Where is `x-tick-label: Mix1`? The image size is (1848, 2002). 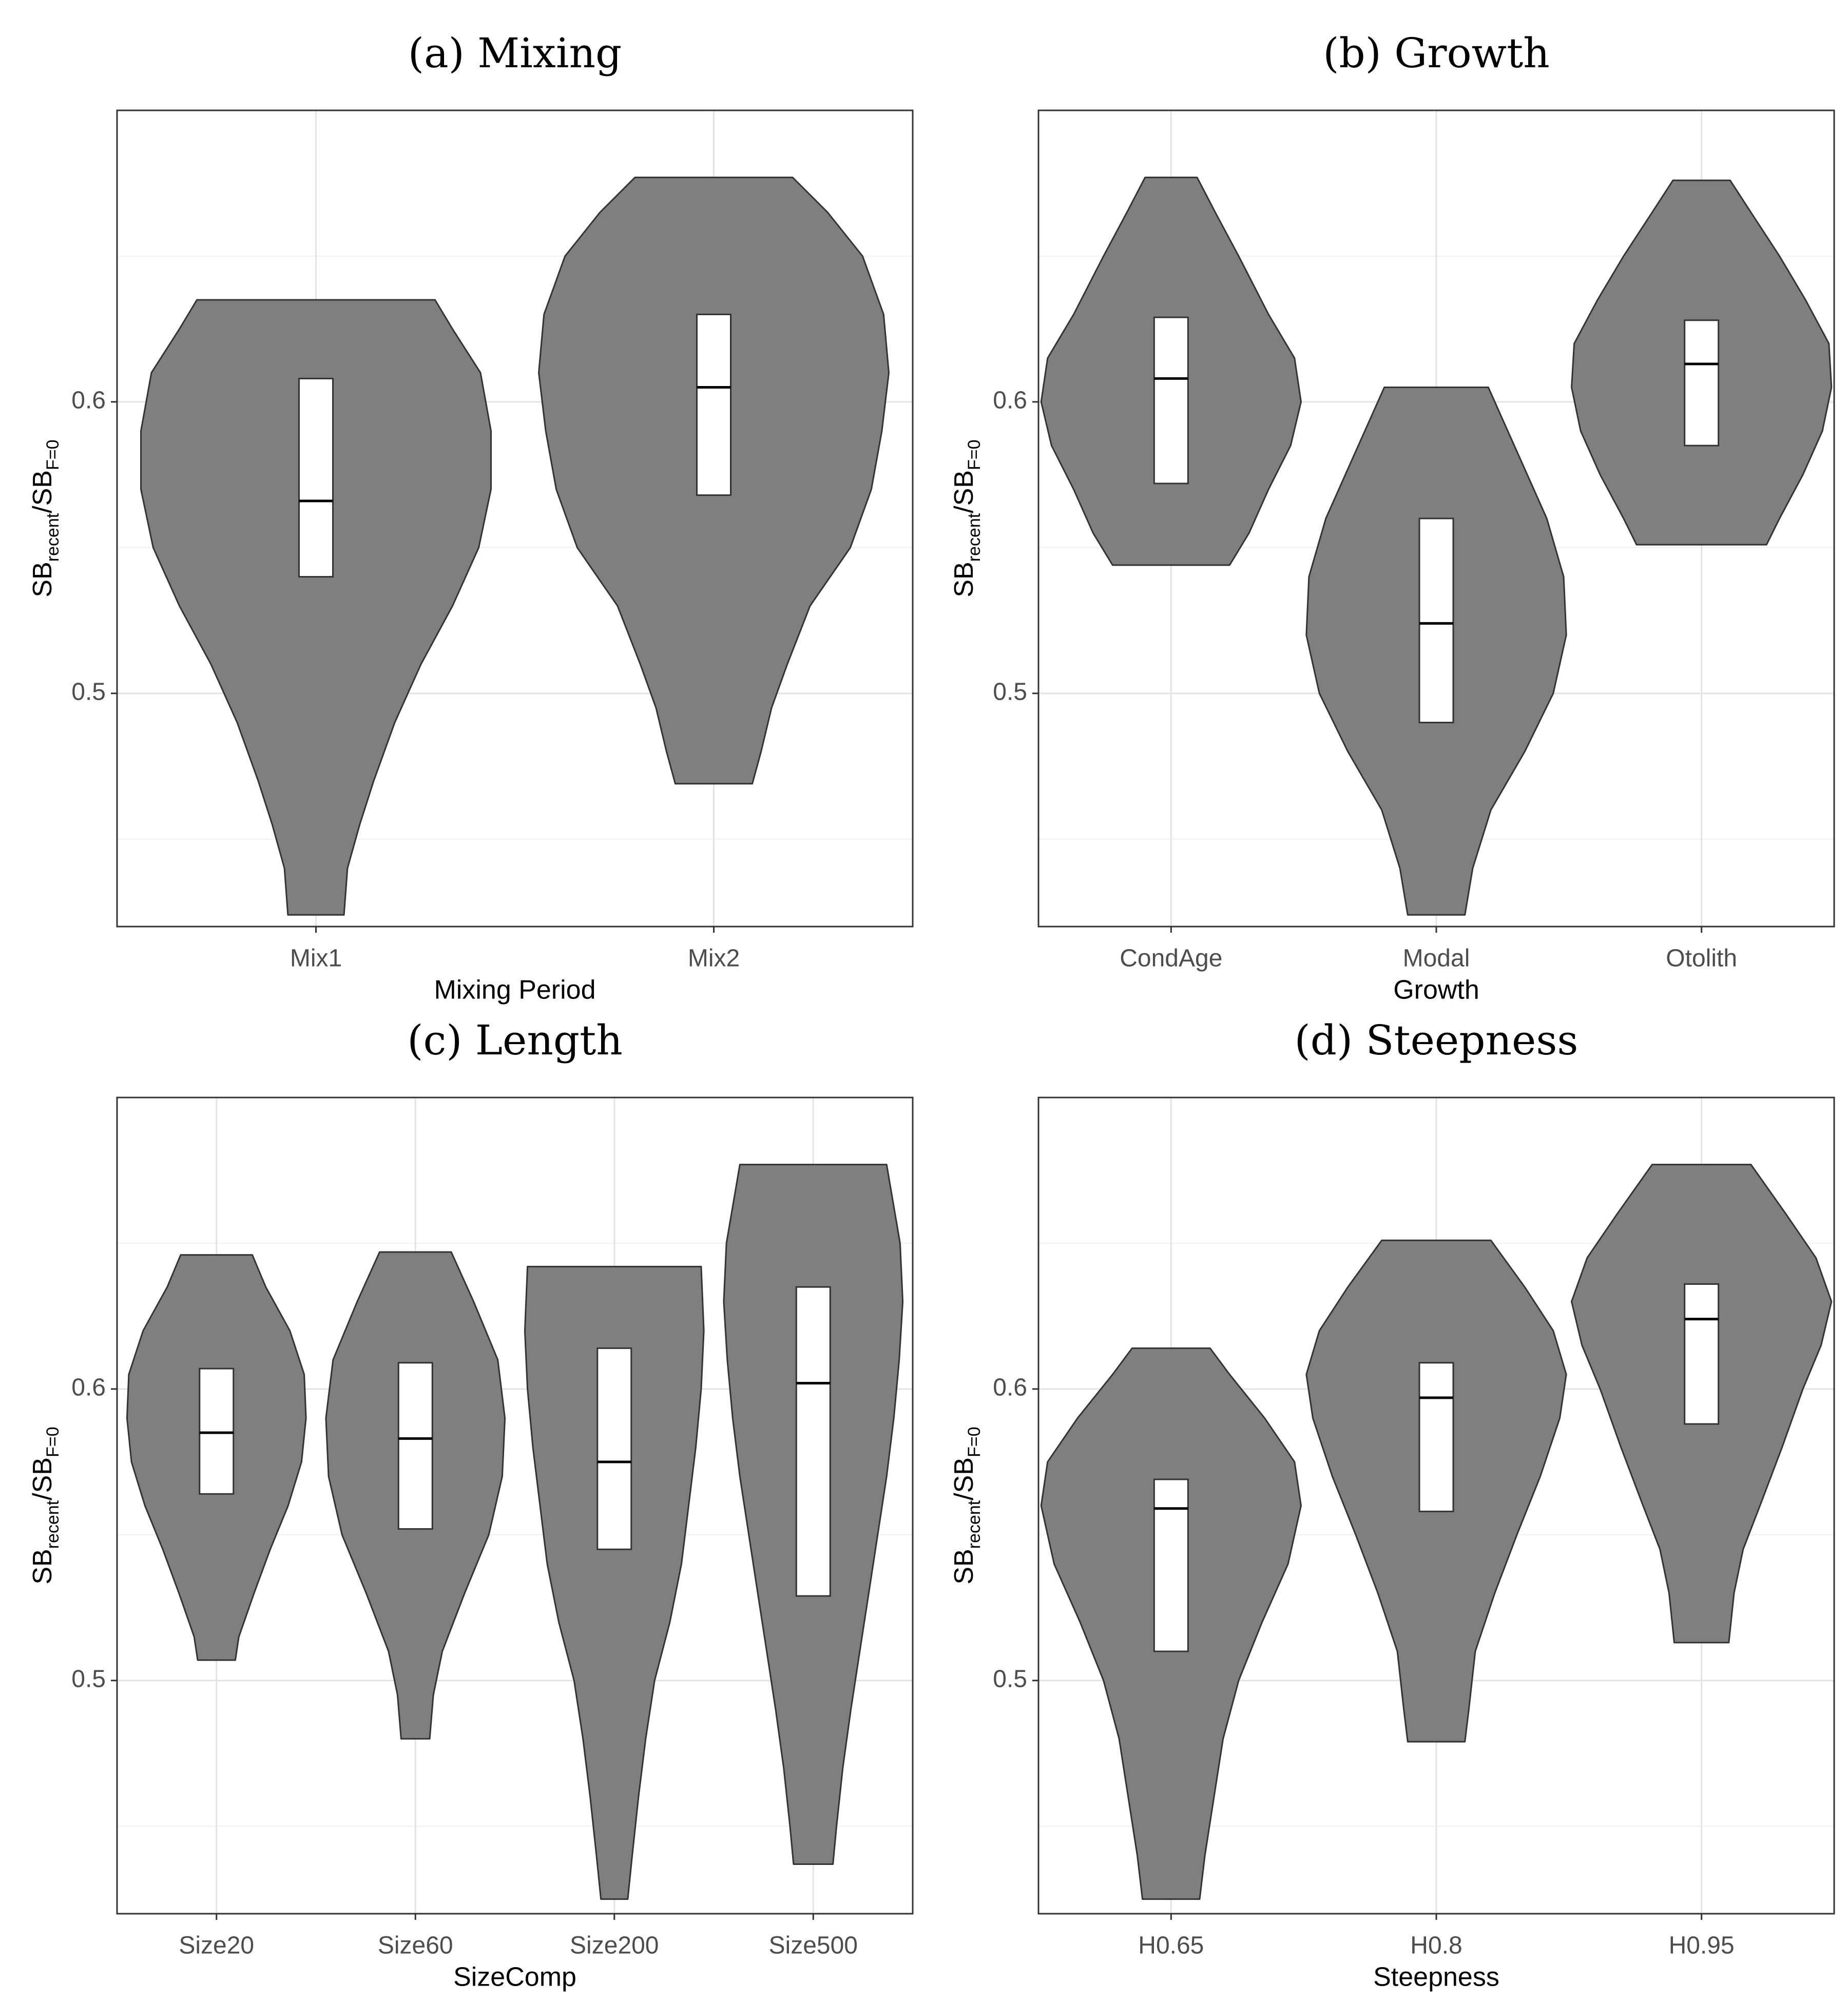 x-tick-label: Mix1 is located at coordinates (316, 958).